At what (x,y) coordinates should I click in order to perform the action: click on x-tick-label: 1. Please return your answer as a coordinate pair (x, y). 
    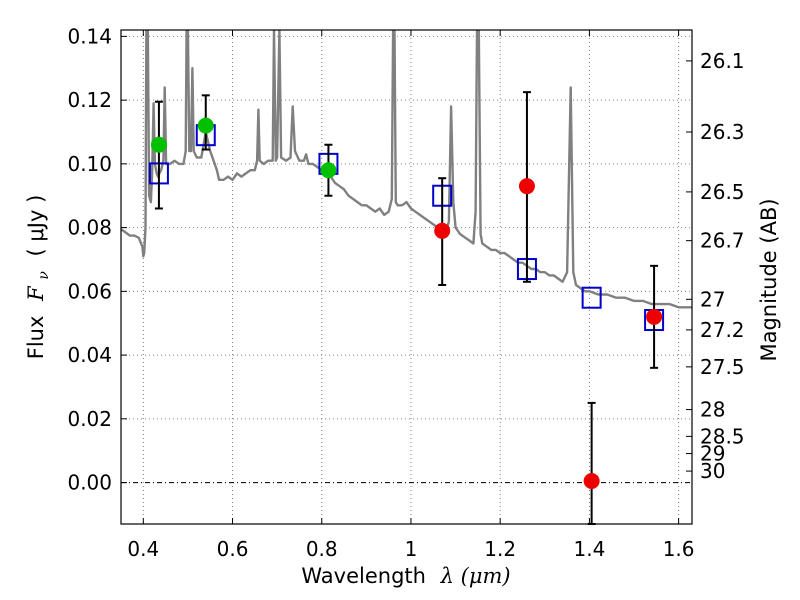
    Looking at the image, I should click on (411, 549).